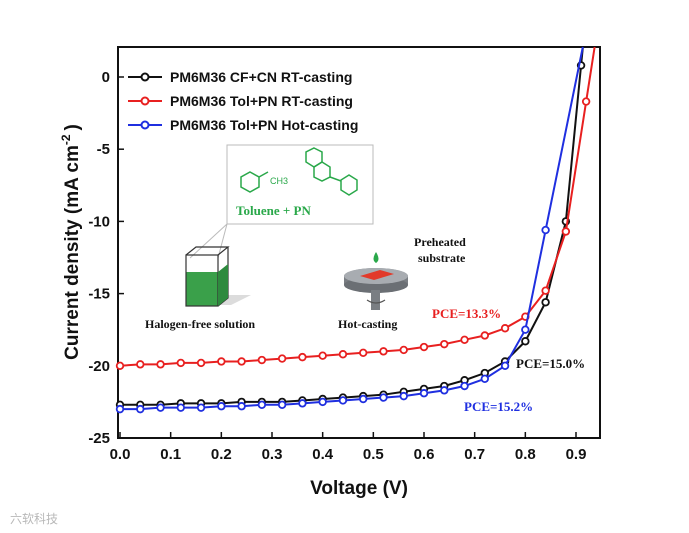  Describe the element at coordinates (474, 454) in the screenshot. I see `x-tick-label: 0.7` at that location.